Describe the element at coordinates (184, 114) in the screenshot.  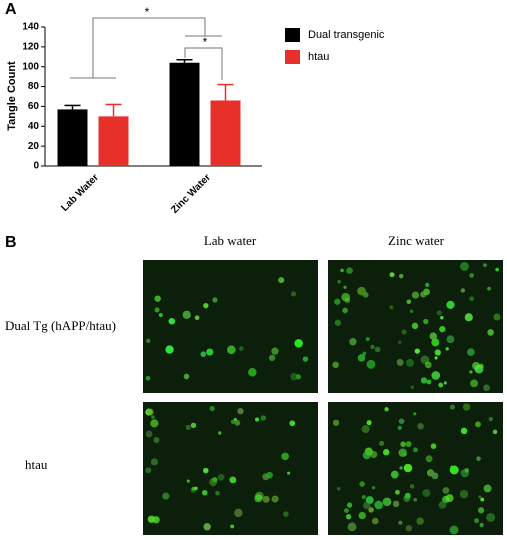
I see `bar` at that location.